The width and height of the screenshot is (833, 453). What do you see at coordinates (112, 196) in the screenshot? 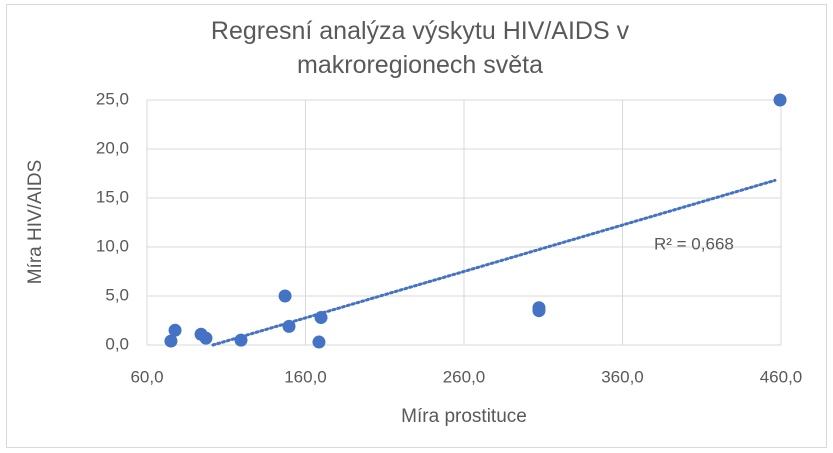
I see `y-tick-label: 15,0` at bounding box center [112, 196].